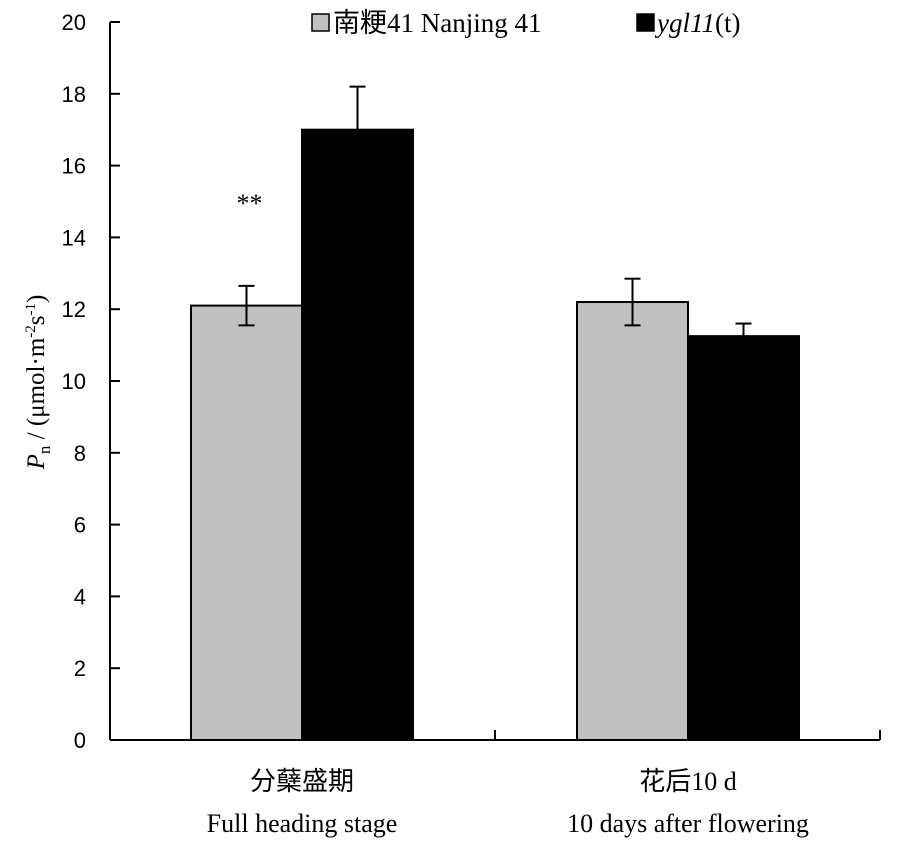 The height and width of the screenshot is (861, 900). I want to click on bar-s1-c0, so click(357, 434).